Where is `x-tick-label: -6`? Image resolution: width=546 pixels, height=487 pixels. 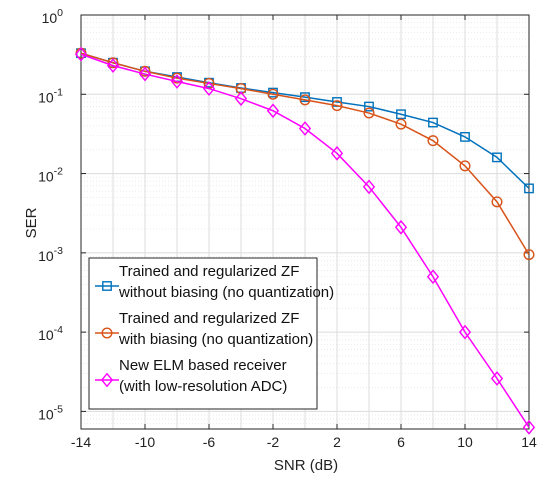 x-tick-label: -6 is located at coordinates (209, 442).